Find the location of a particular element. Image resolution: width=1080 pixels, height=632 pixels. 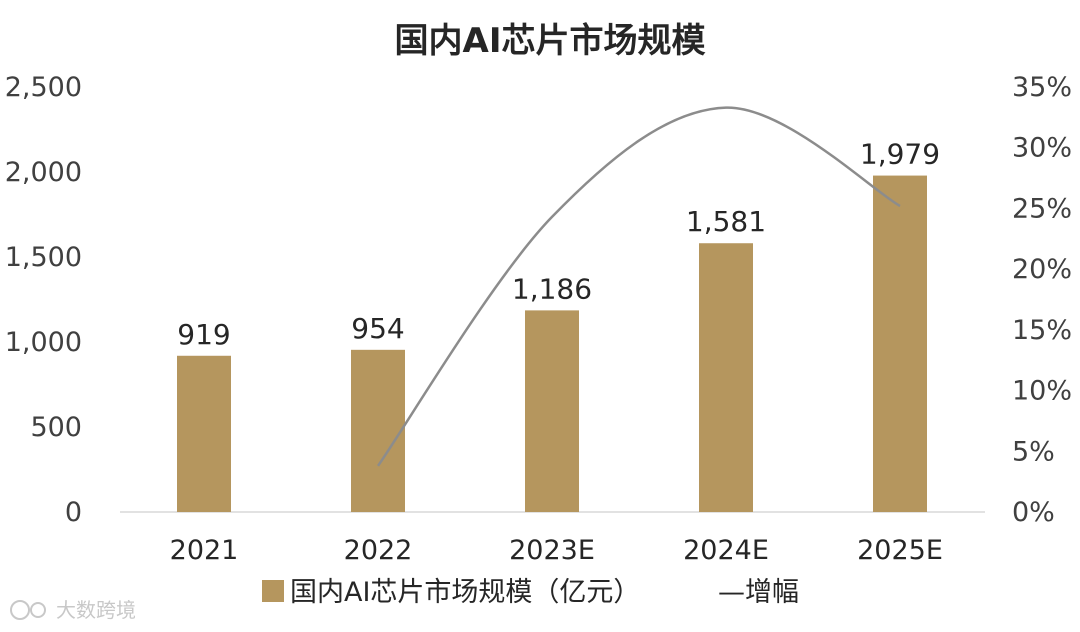

right-tick-label: 0% is located at coordinates (1033, 512).